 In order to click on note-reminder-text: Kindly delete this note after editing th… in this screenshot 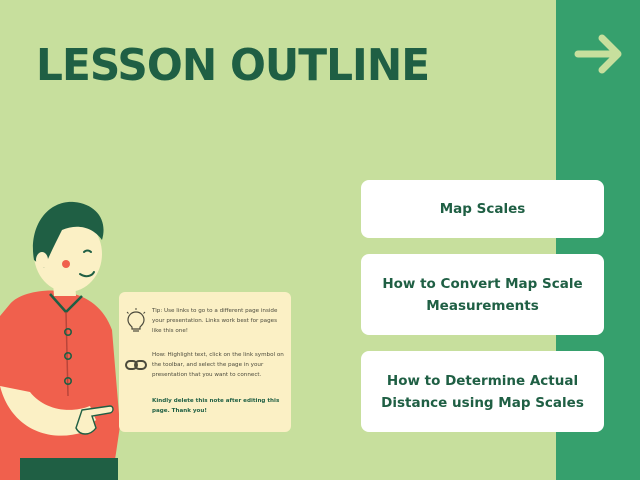, I will do `click(216, 406)`.